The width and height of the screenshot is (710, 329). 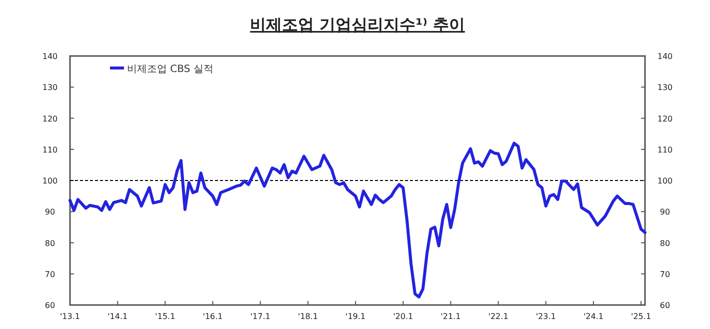 What do you see at coordinates (170, 69) in the screenshot?
I see `legend-label: 비제조업 CBS 실적` at bounding box center [170, 69].